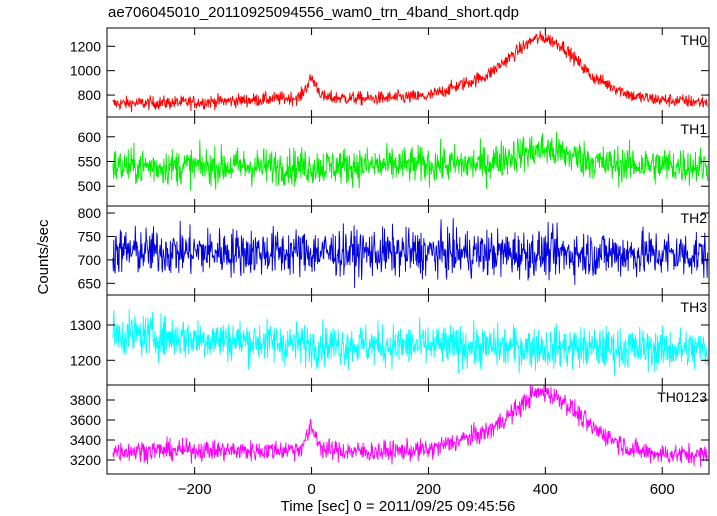 The width and height of the screenshot is (717, 516). I want to click on y-tick-label: 700, so click(90, 260).